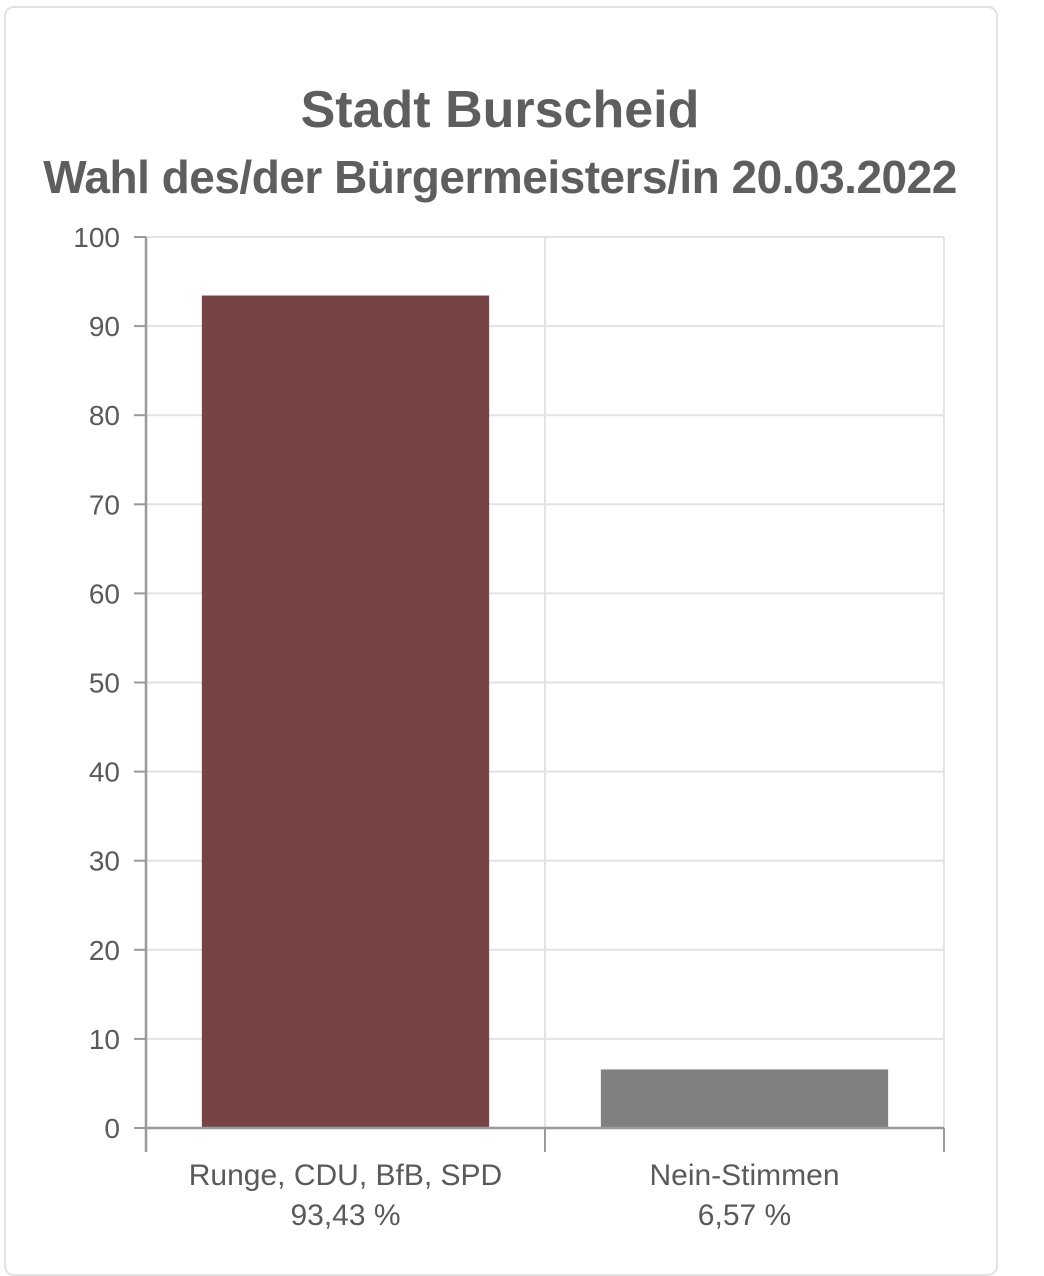  What do you see at coordinates (104, 593) in the screenshot?
I see `y-tick-label: 60` at bounding box center [104, 593].